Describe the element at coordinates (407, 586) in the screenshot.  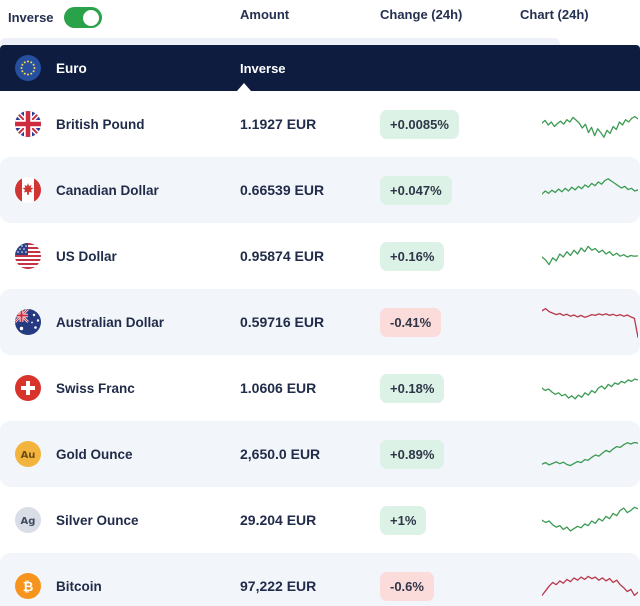
I see `change-badge: -0.6%` at that location.